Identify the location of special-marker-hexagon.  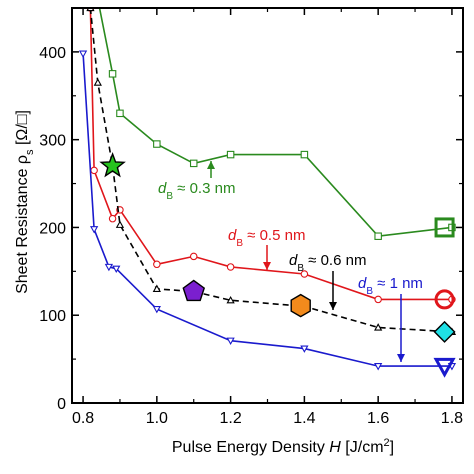
(300, 305).